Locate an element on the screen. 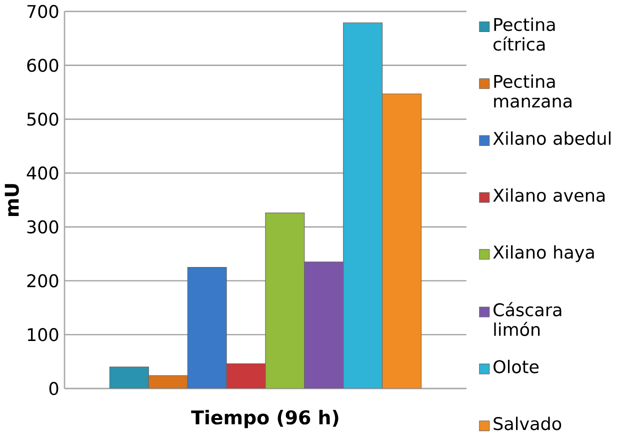 The image size is (620, 438). y-tick-label: 400 is located at coordinates (42, 173).